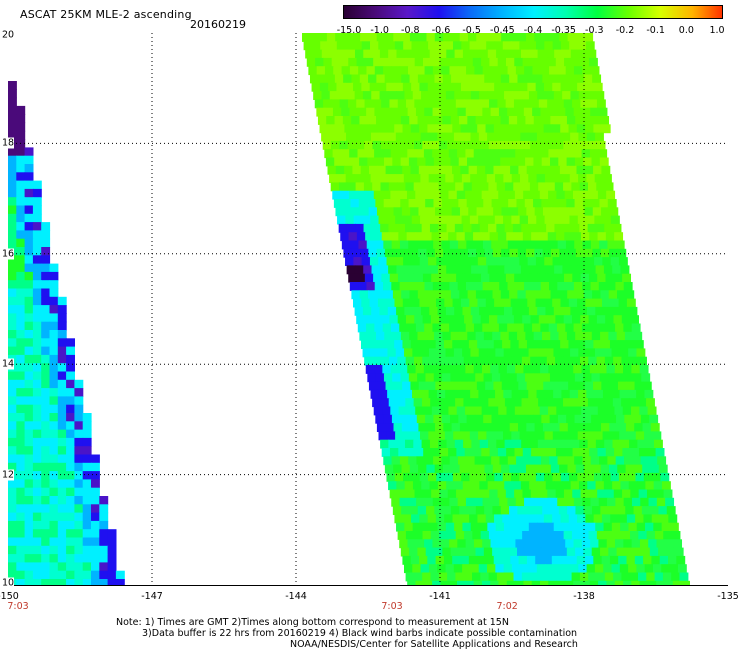  What do you see at coordinates (728, 596) in the screenshot?
I see `longitude-label: -135` at bounding box center [728, 596].